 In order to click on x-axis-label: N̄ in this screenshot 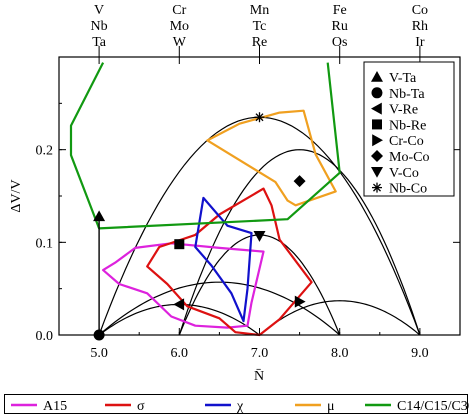, I will do `click(259, 376)`.